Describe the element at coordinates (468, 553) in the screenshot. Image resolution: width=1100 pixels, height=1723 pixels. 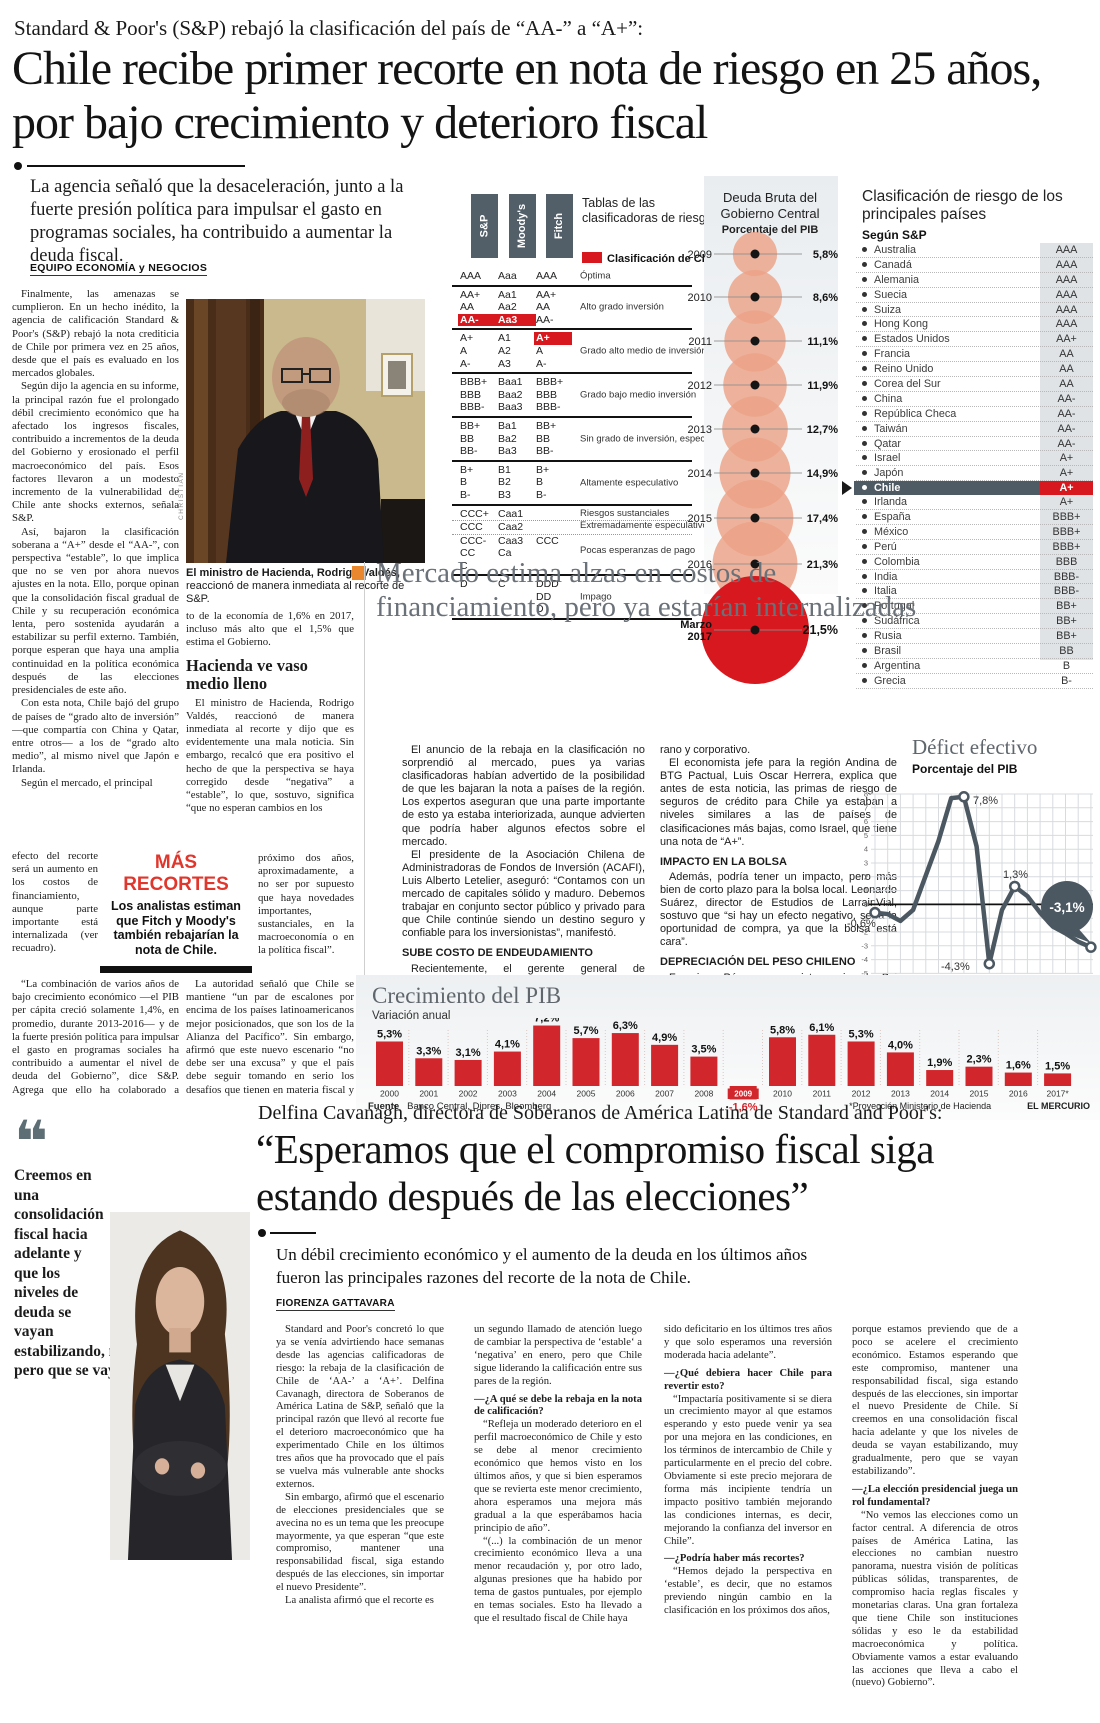
I see `rating-cell: CC` at that location.